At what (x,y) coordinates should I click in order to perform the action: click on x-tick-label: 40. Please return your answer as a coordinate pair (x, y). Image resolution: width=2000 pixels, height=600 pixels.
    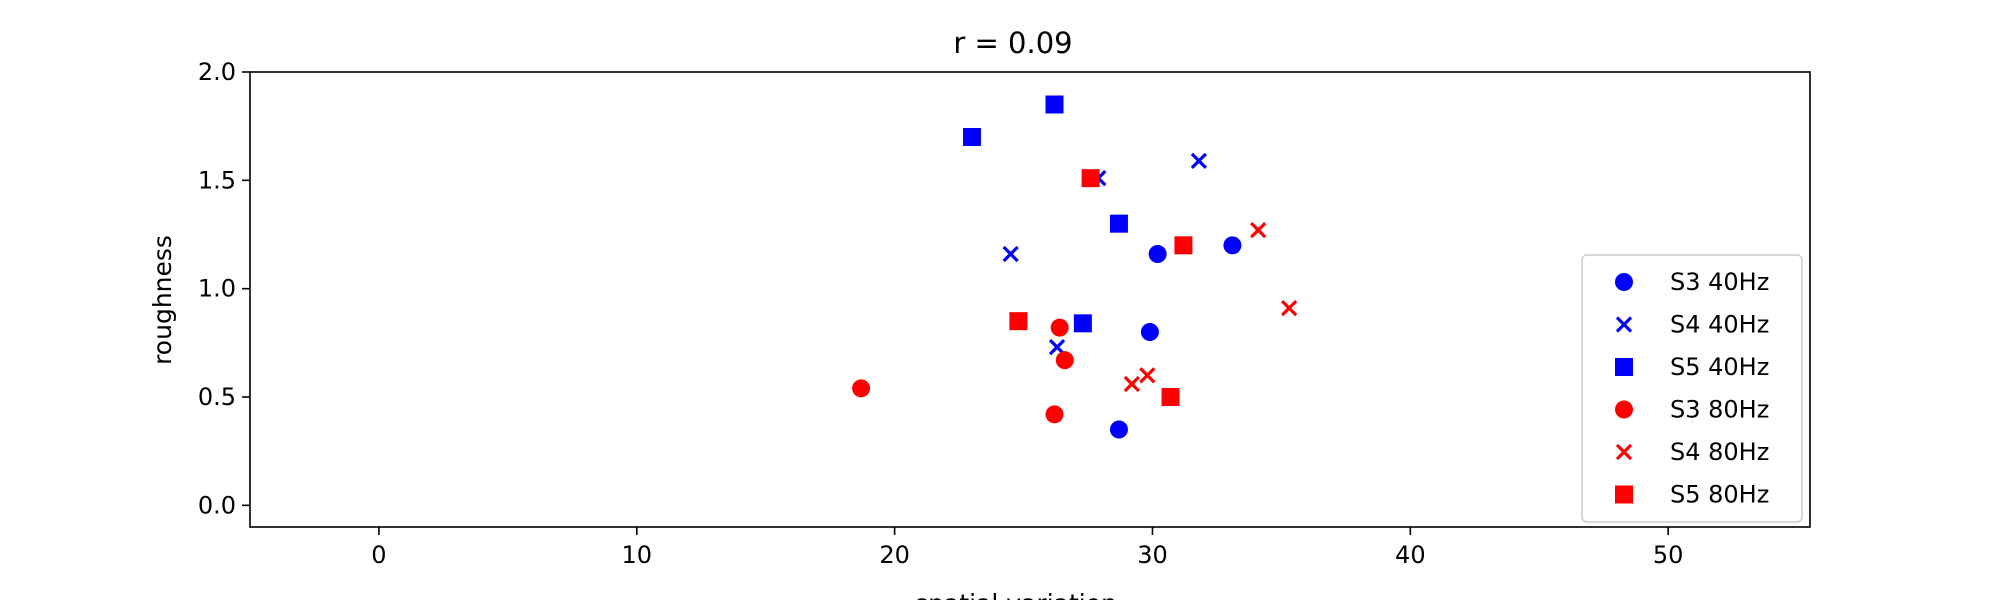
    Looking at the image, I should click on (1410, 555).